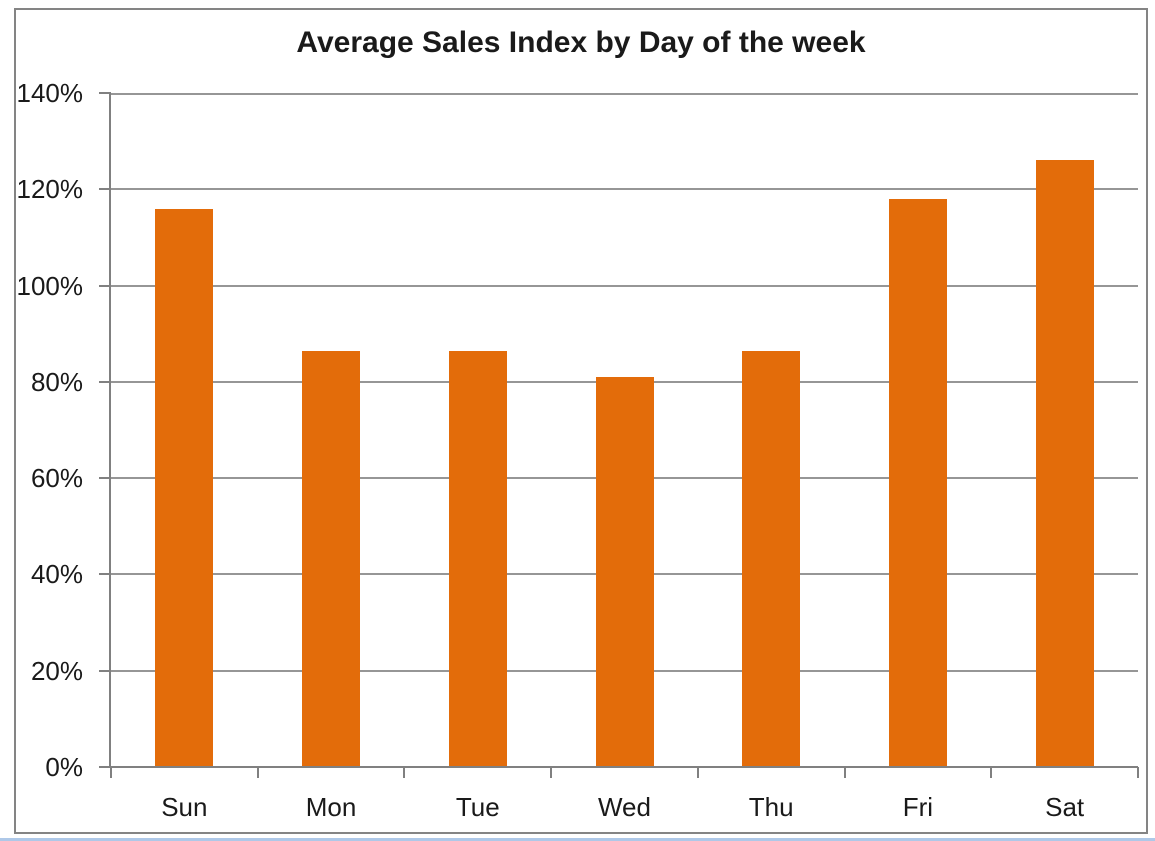 This screenshot has height=841, width=1155. I want to click on bar-fri, so click(917, 482).